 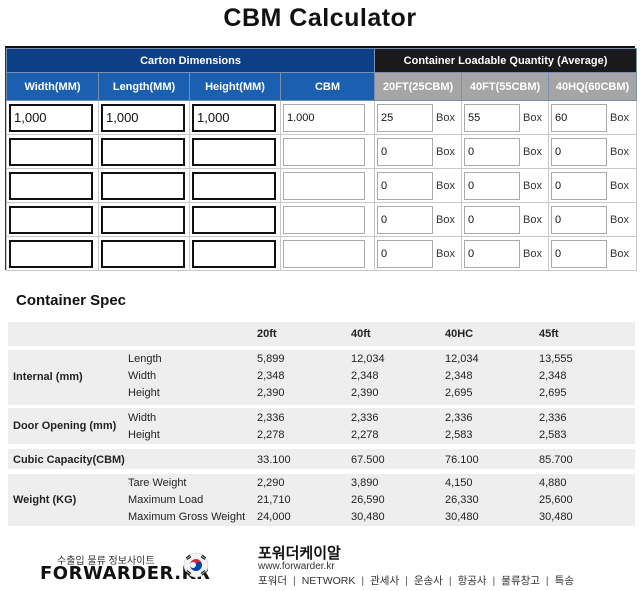 I want to click on footer-link: 포워더, so click(x=272, y=581).